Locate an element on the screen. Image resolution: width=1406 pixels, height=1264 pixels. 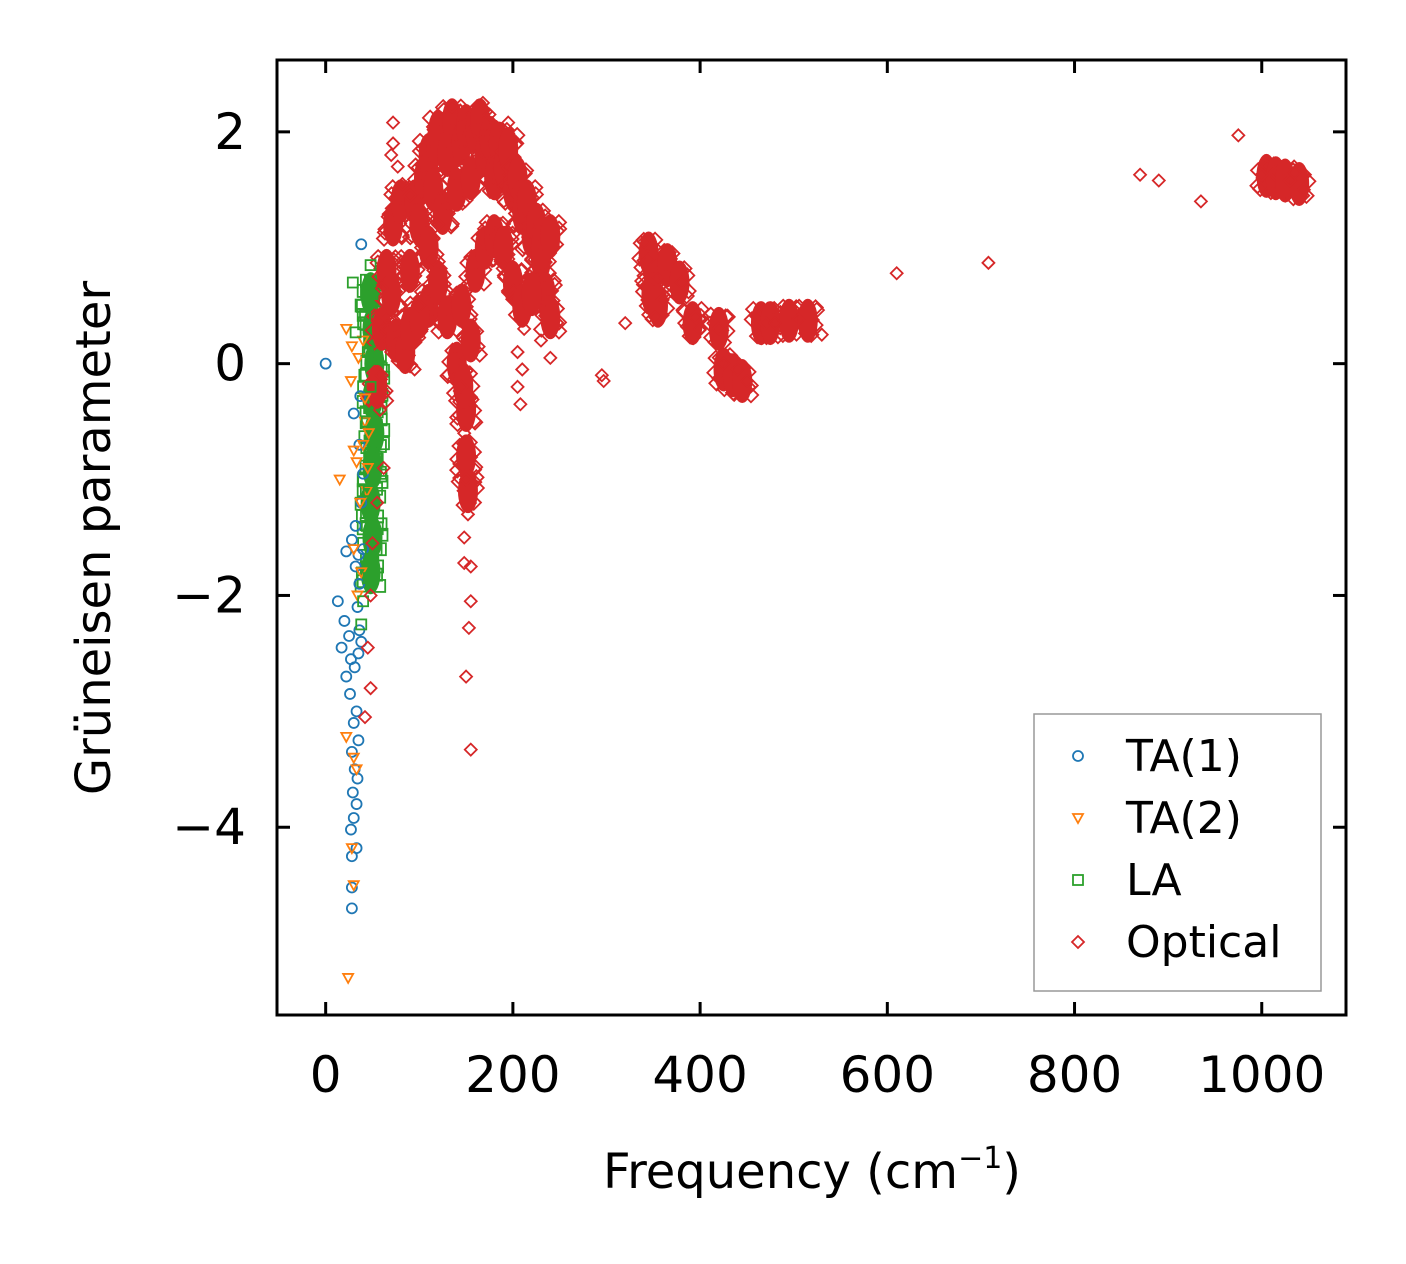
x-tick-label: 600 is located at coordinates (887, 1075).